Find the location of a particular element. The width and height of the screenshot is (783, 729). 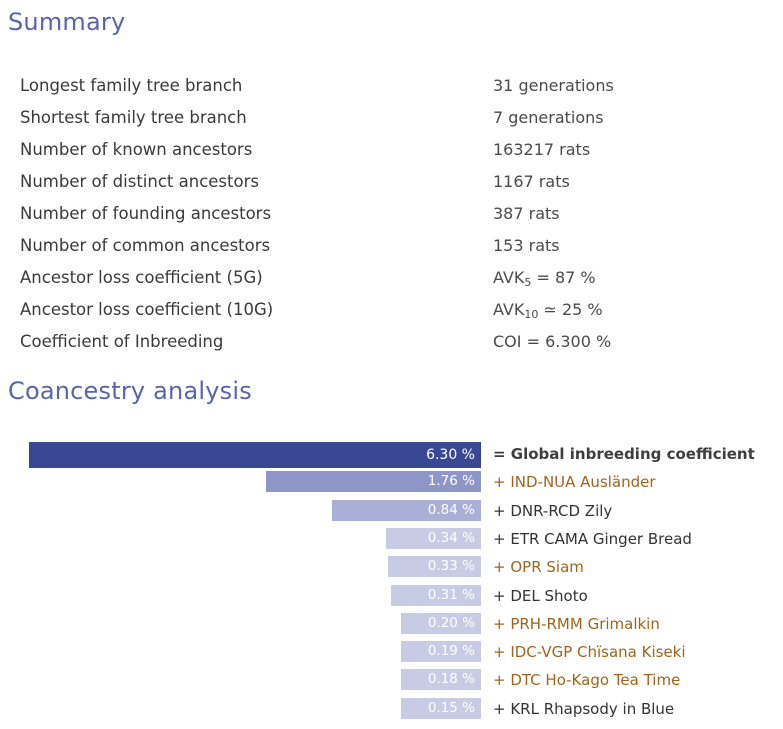

coancestry-bar: 0.31 % is located at coordinates (435, 595).